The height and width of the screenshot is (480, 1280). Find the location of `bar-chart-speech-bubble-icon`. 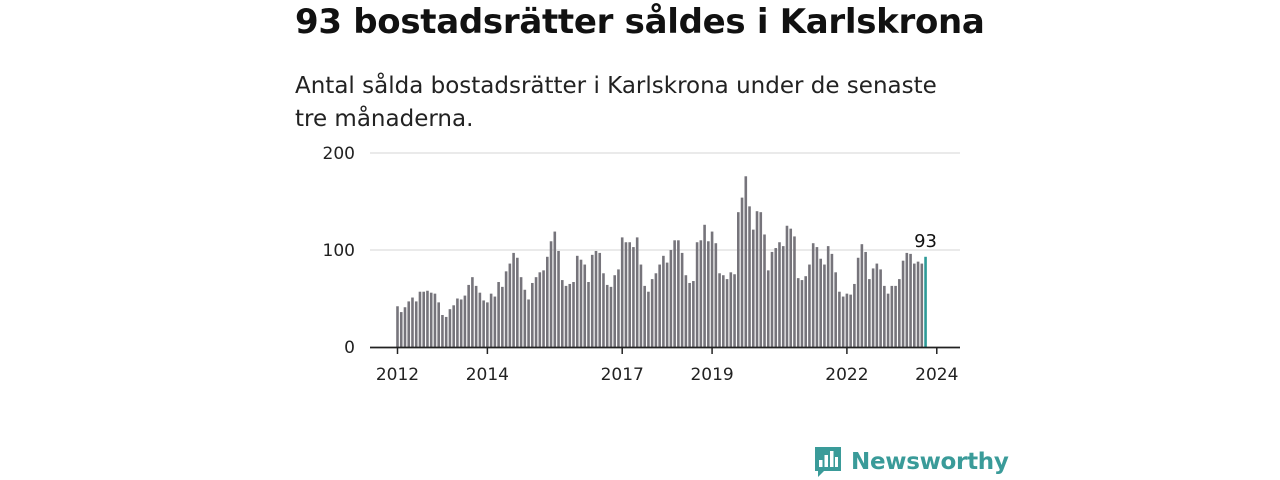

bar-chart-speech-bubble-icon is located at coordinates (828, 462).